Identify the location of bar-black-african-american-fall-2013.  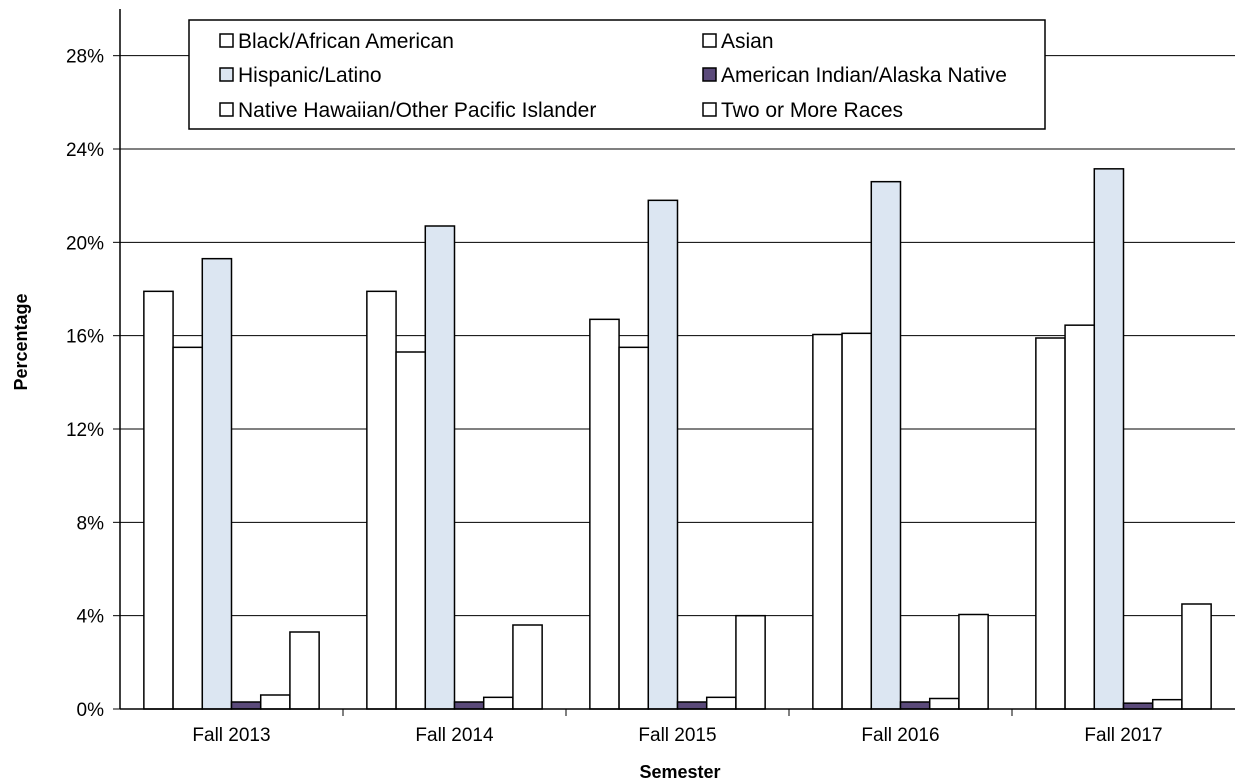
(158, 500).